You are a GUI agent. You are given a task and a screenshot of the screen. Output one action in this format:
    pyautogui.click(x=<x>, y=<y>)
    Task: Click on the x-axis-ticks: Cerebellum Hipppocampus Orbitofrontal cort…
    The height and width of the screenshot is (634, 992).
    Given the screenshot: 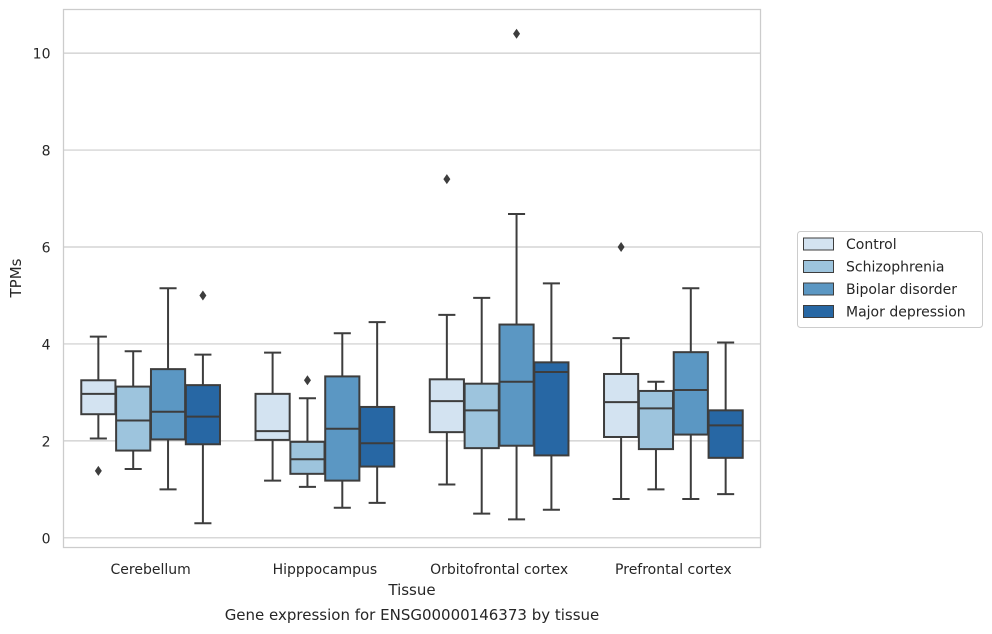 What is the action you would take?
    pyautogui.click(x=421, y=570)
    